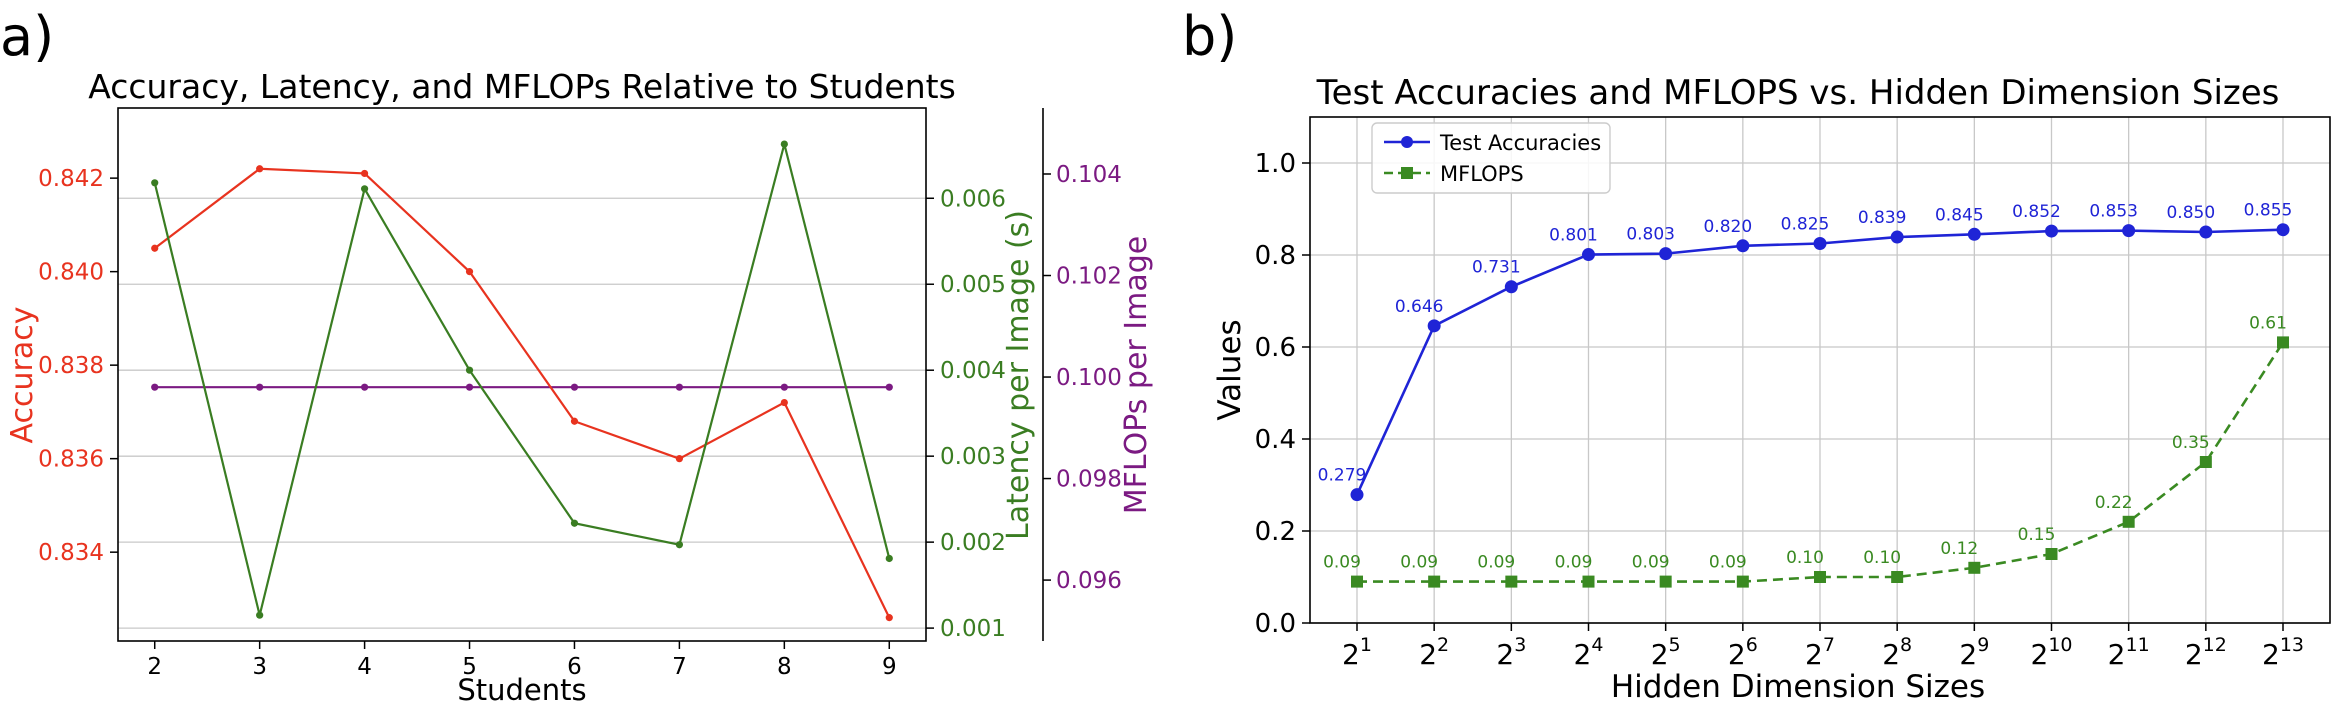  What do you see at coordinates (2215, 645) in the screenshot?
I see `panel-b-x-tick-exponent: 12` at bounding box center [2215, 645].